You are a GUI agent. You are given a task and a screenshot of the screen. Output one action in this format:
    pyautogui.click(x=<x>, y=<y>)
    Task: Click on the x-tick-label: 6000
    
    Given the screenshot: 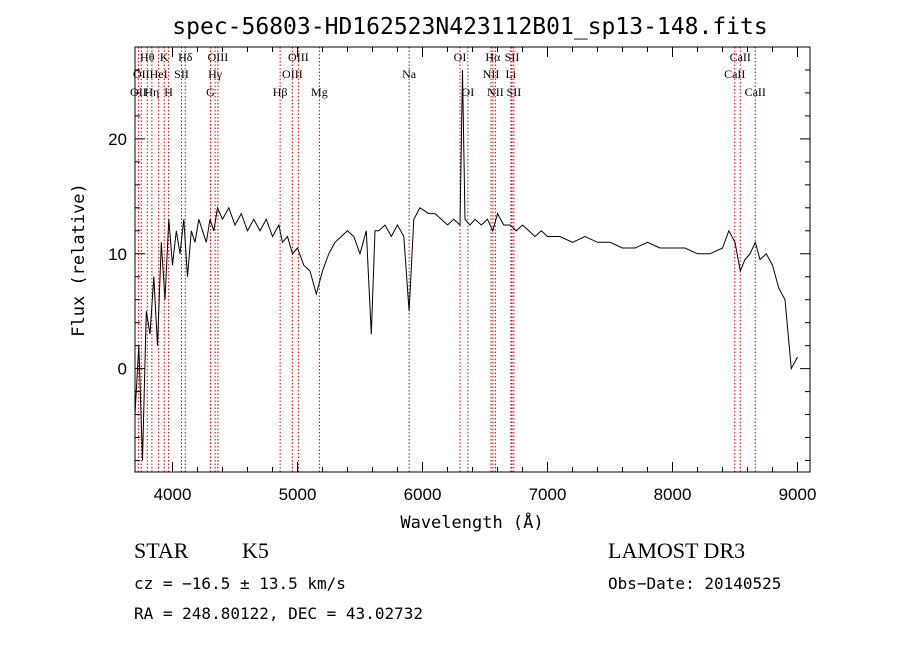 What is the action you would take?
    pyautogui.click(x=423, y=494)
    